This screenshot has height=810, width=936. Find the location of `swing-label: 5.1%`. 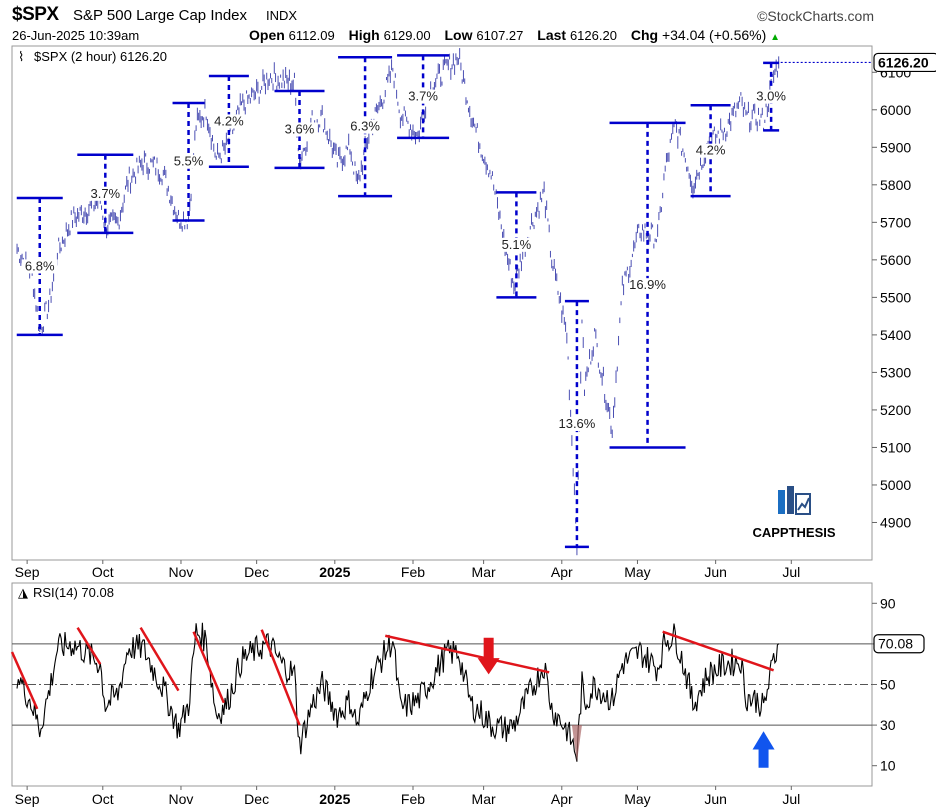

swing-label: 5.1% is located at coordinates (517, 244).